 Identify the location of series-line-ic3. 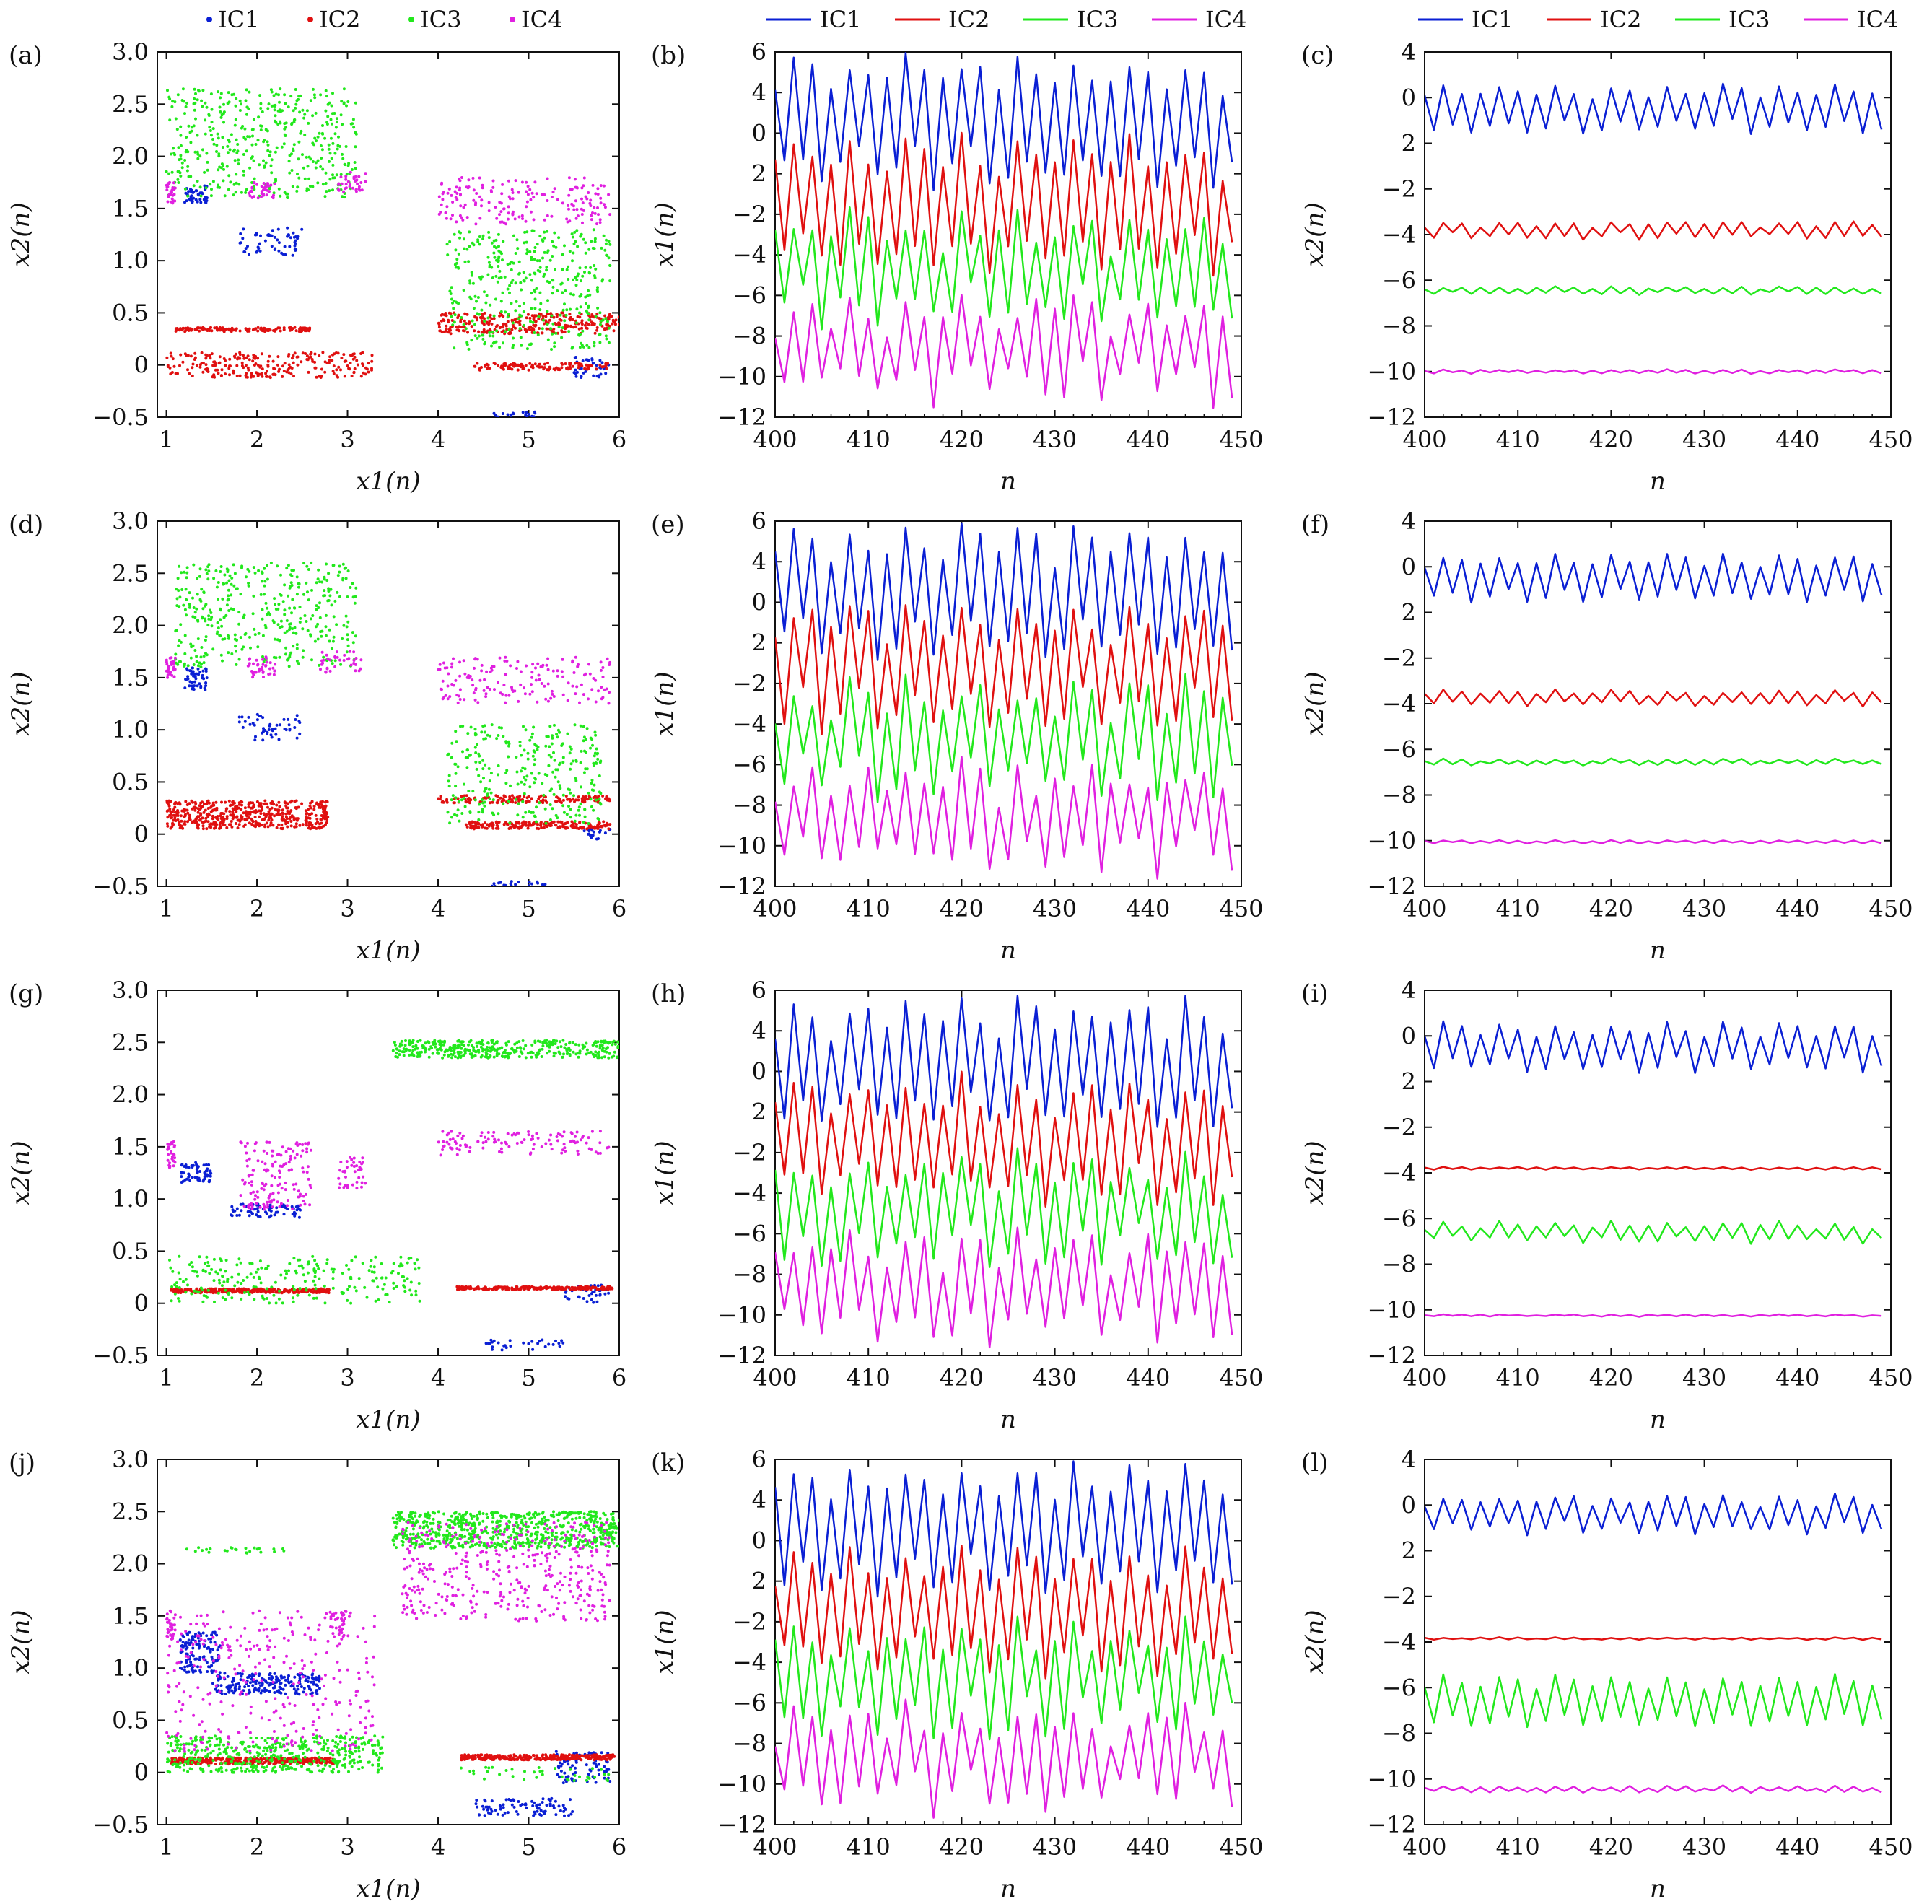
(1004, 738).